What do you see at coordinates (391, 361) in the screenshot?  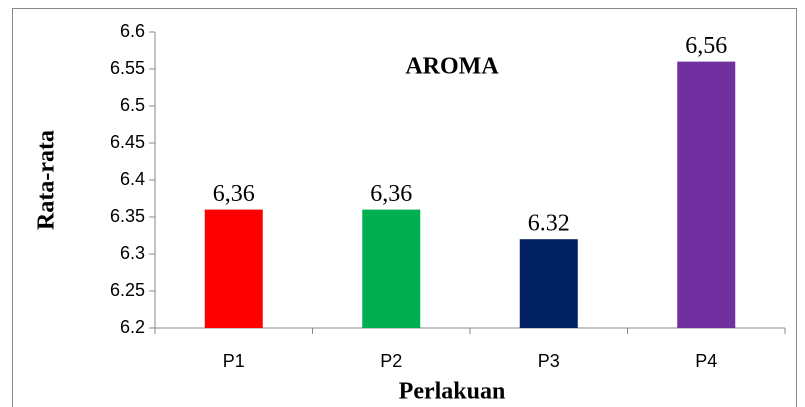 I see `x-tick-label: P2` at bounding box center [391, 361].